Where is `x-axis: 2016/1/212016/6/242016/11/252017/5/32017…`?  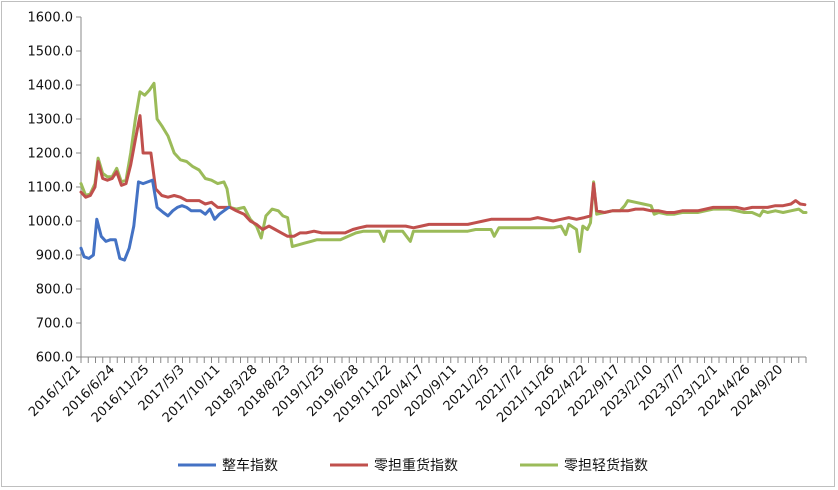 x-axis: 2016/1/212016/6/242016/11/252017/5/32017… is located at coordinates (416, 391).